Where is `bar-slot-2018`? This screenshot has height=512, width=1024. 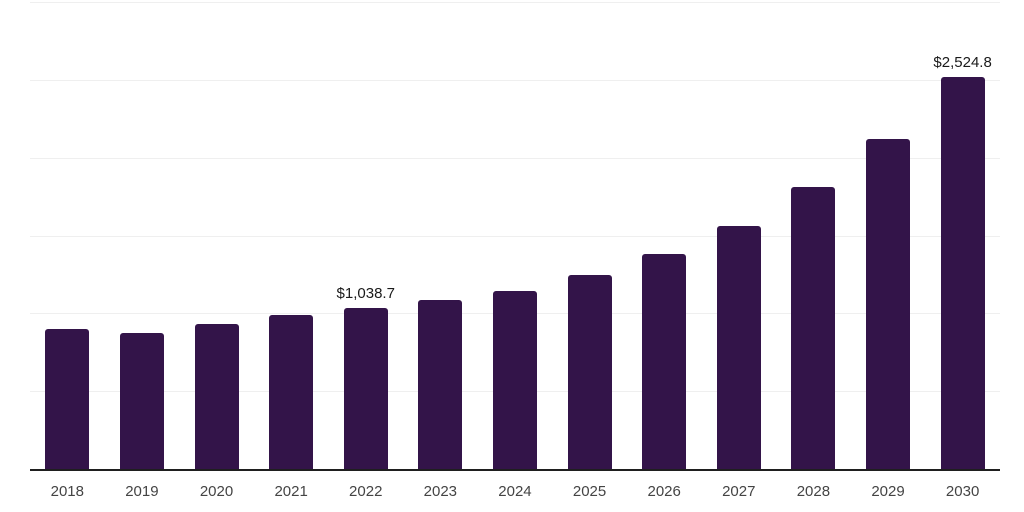
bar-slot-2018 is located at coordinates (67, 236).